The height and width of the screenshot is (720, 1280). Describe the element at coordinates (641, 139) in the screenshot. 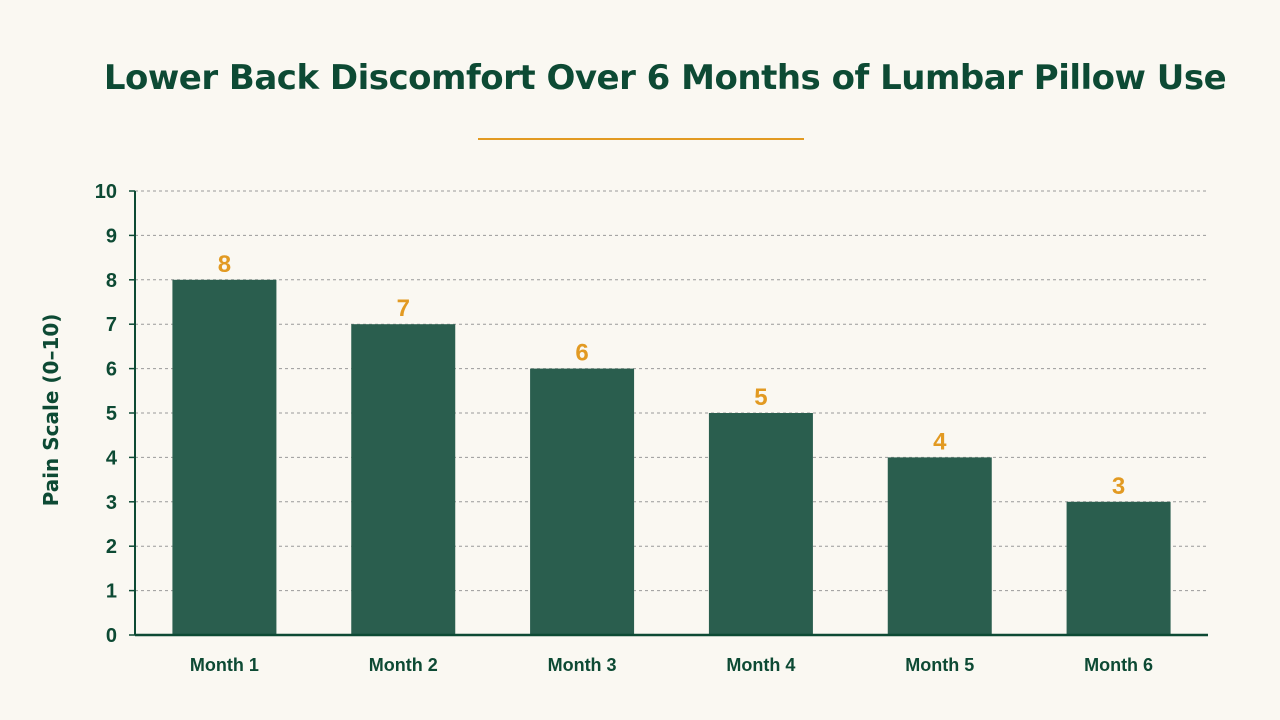

I see `title-underline` at that location.